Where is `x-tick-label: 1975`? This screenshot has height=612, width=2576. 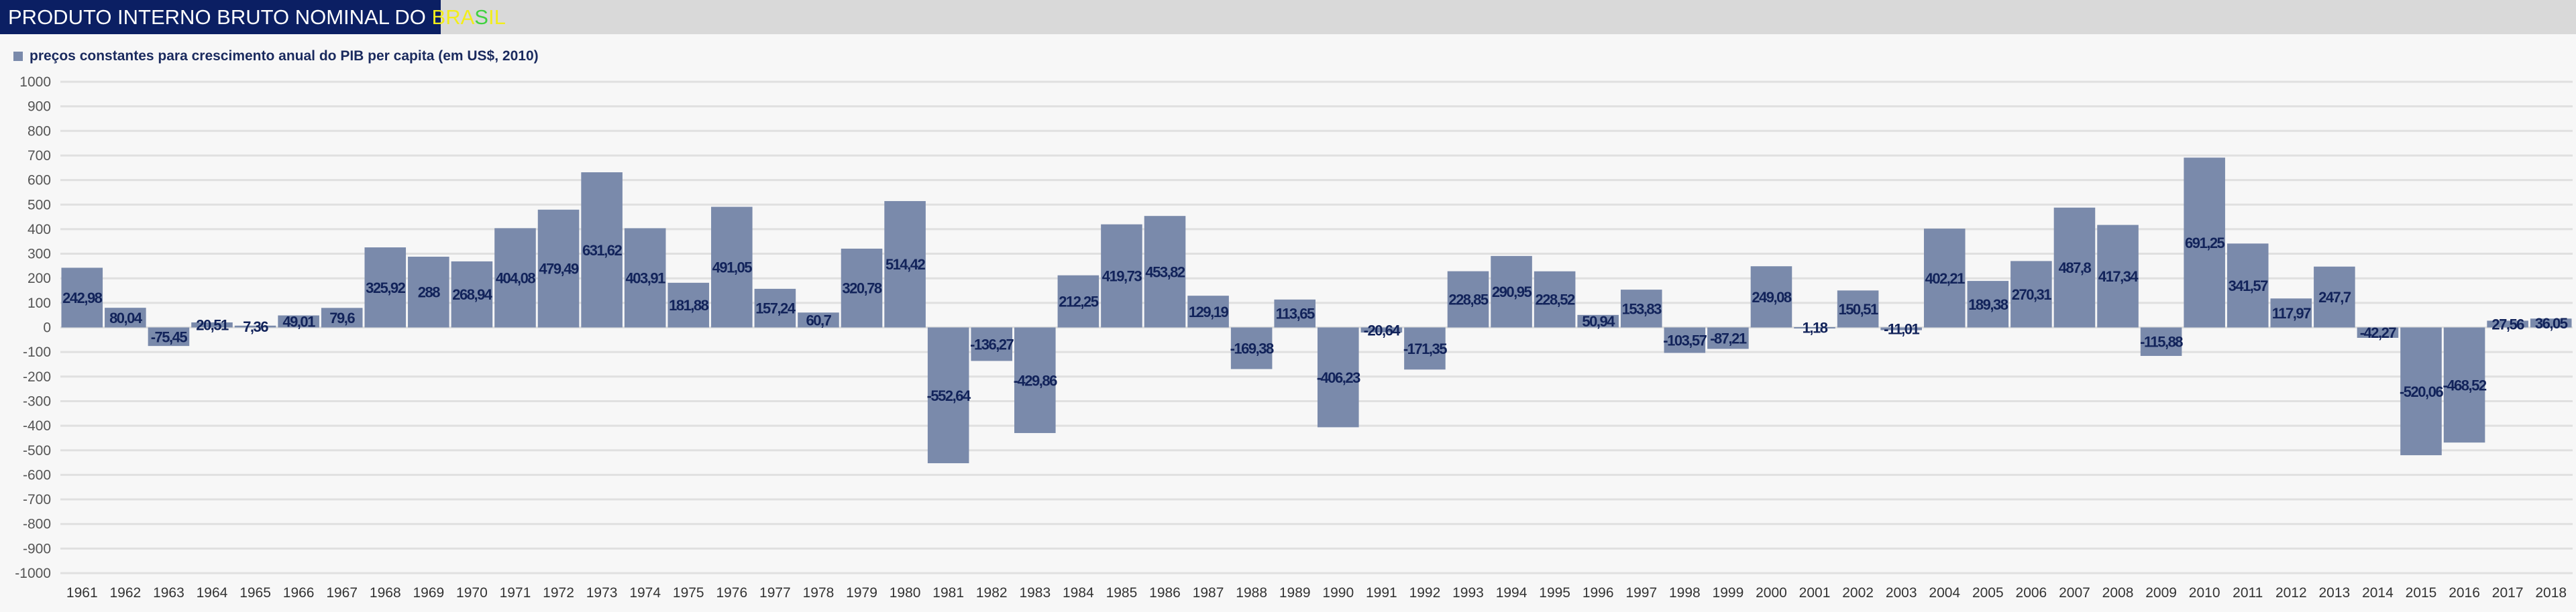 x-tick-label: 1975 is located at coordinates (688, 593).